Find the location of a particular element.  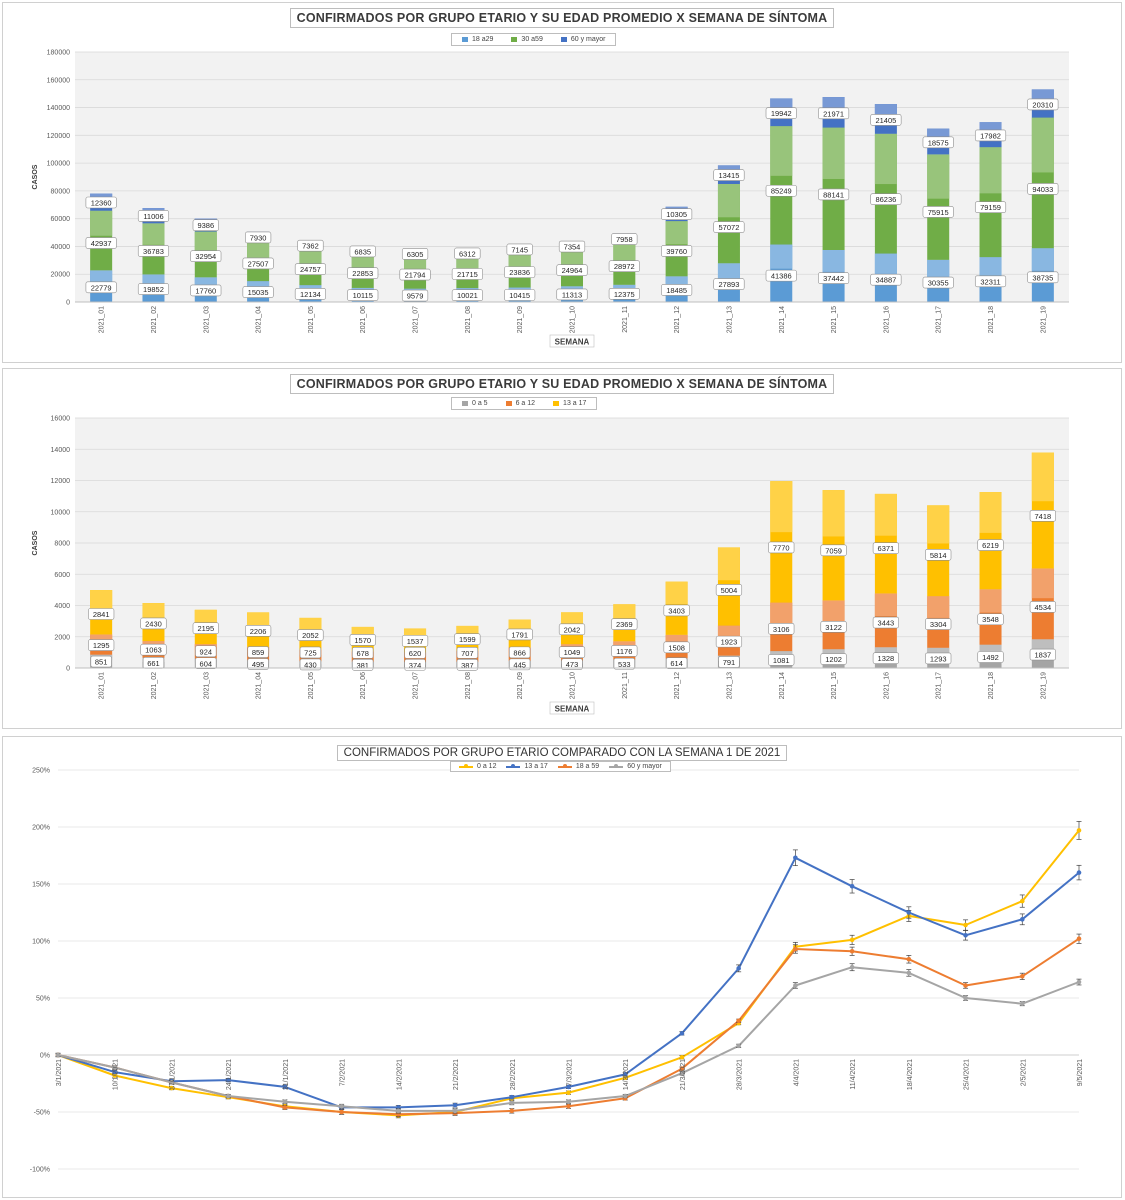

y-tick-label: 100000 is located at coordinates (58, 164).